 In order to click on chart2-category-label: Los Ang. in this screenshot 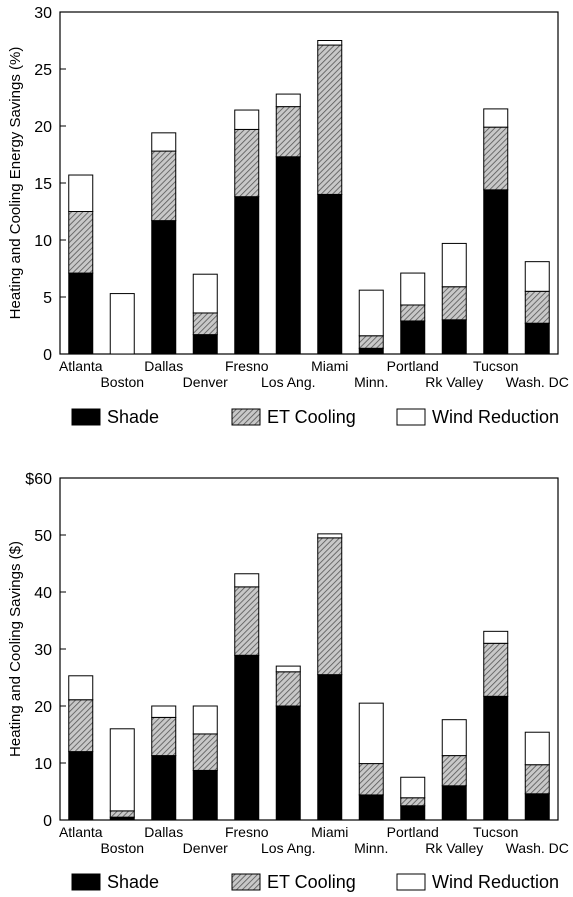, I will do `click(288, 848)`.